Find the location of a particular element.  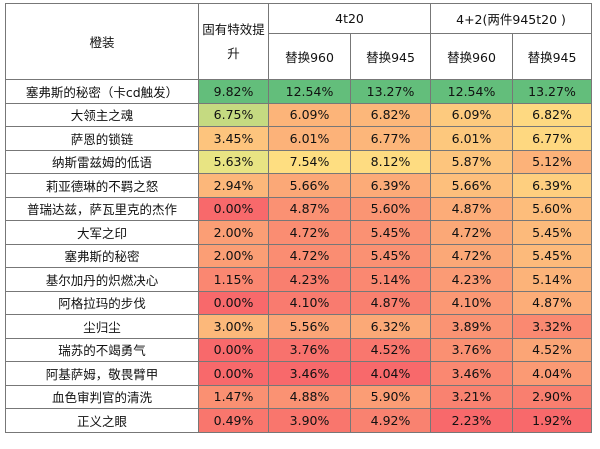

item-cell: 大领主之魂 is located at coordinates (102, 114).